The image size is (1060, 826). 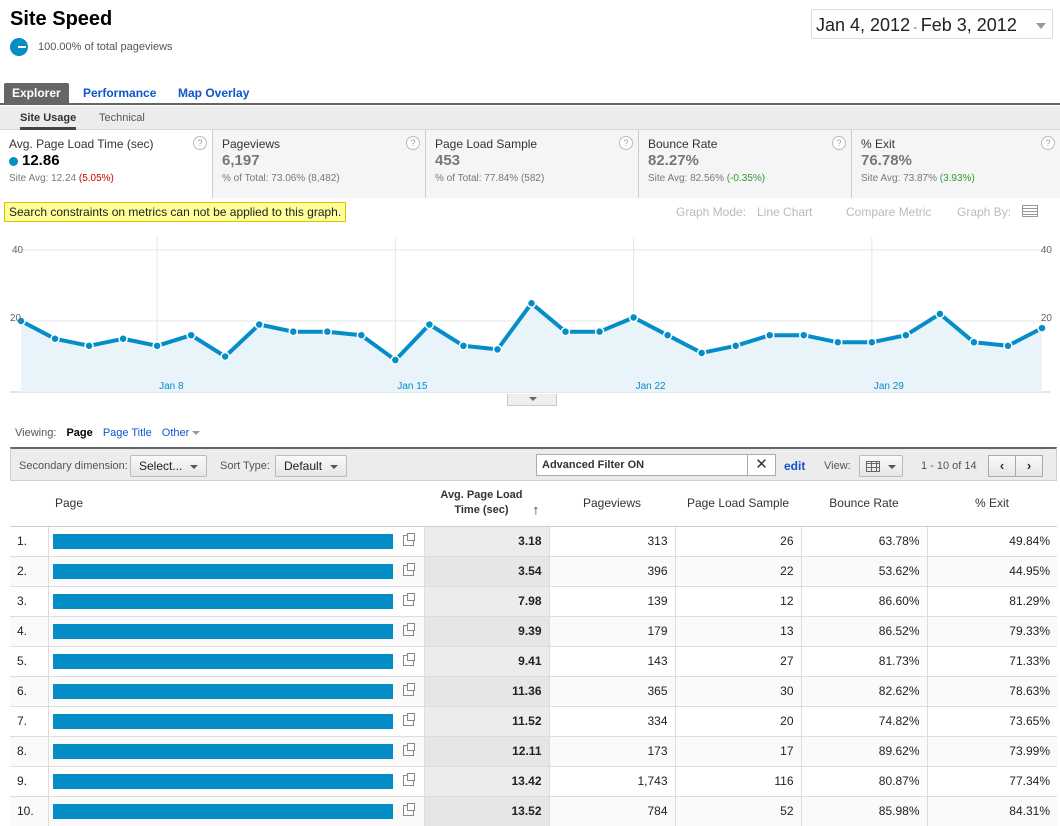 What do you see at coordinates (533, 811) in the screenshot?
I see `table-row: 10. 13.52 784 52 85.98% 84.31%` at bounding box center [533, 811].